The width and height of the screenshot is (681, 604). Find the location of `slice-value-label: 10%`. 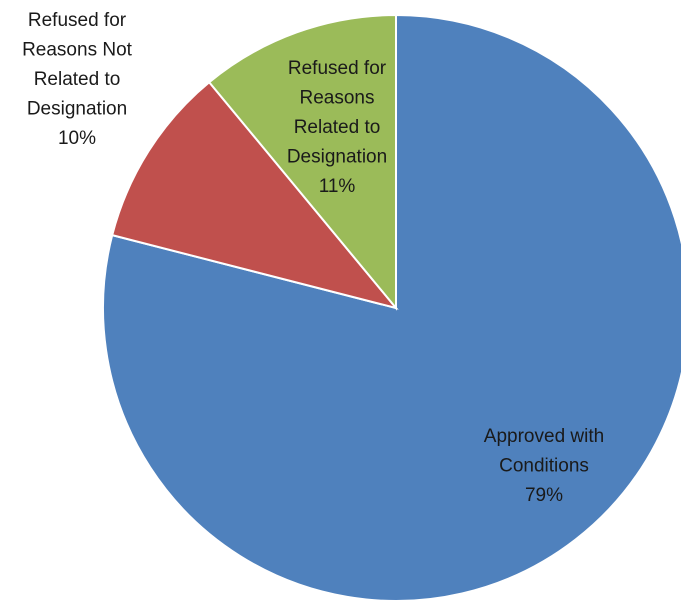

slice-value-label: 10% is located at coordinates (77, 138).